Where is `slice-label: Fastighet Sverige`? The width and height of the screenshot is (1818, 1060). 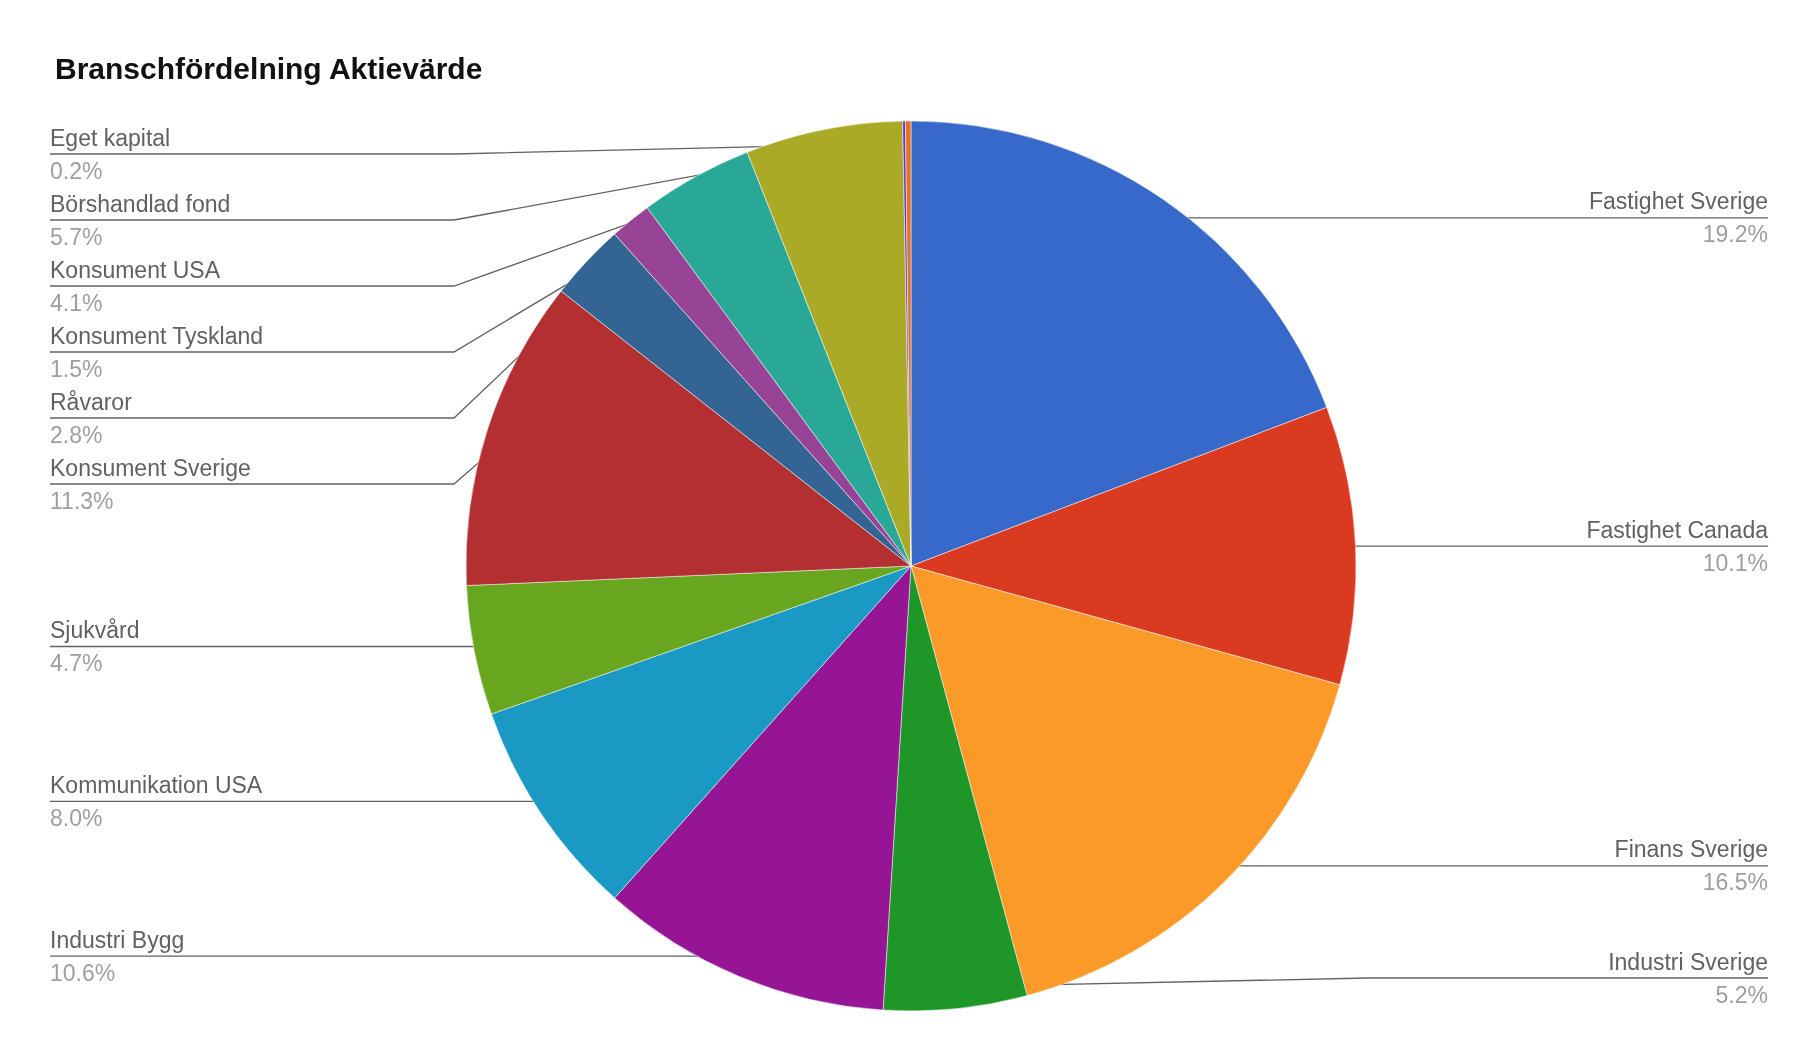 slice-label: Fastighet Sverige is located at coordinates (1678, 201).